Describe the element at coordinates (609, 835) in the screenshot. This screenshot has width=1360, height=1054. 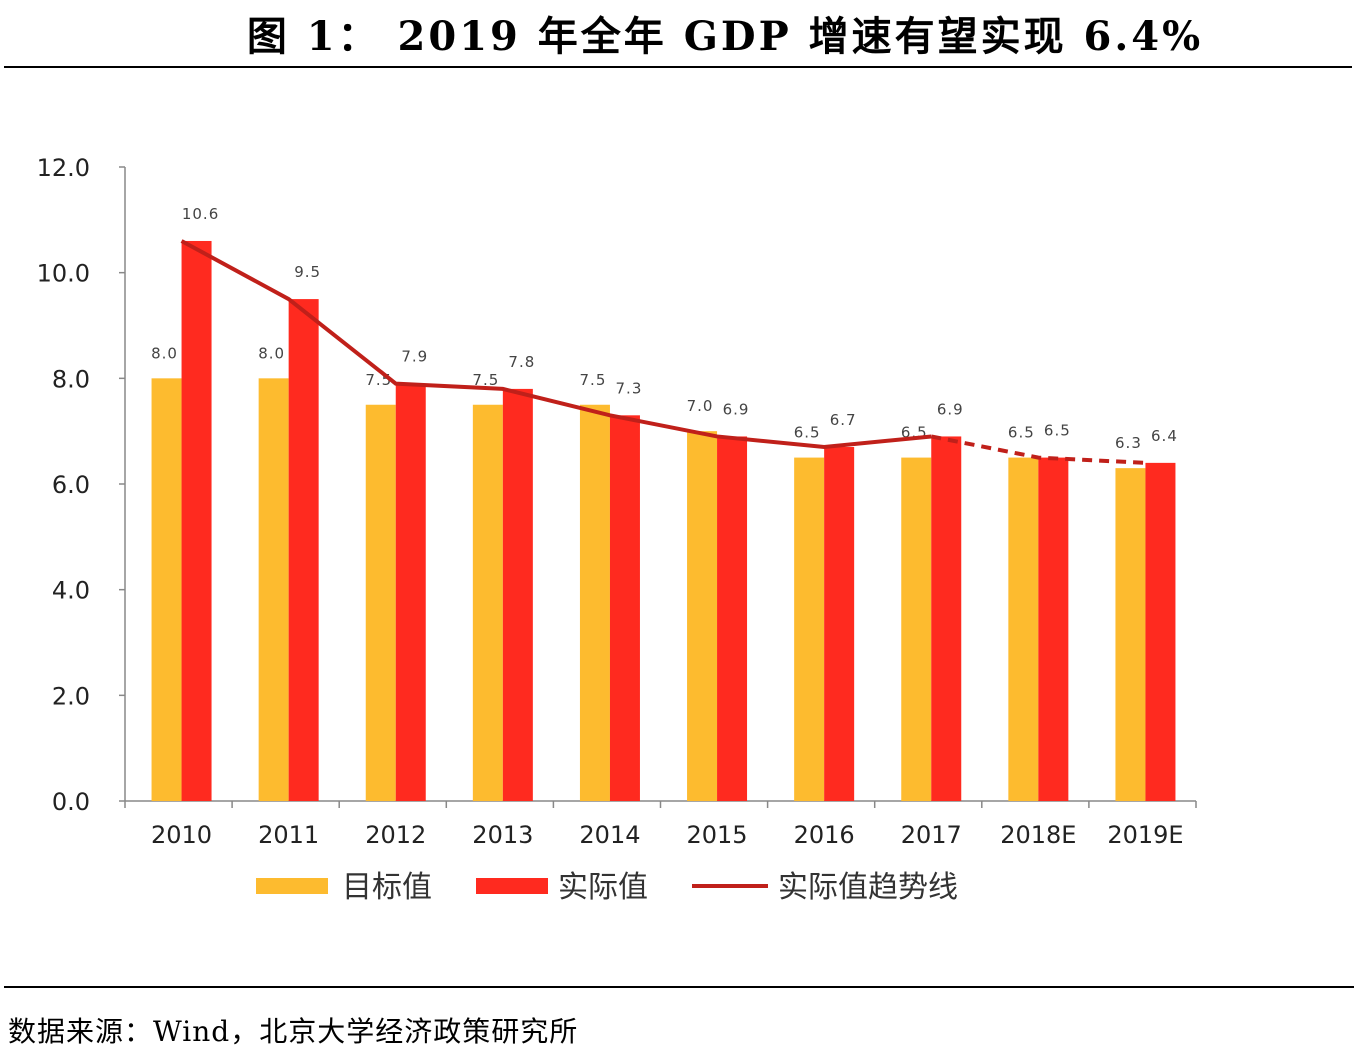
I see `x-tick-label: 2014` at that location.